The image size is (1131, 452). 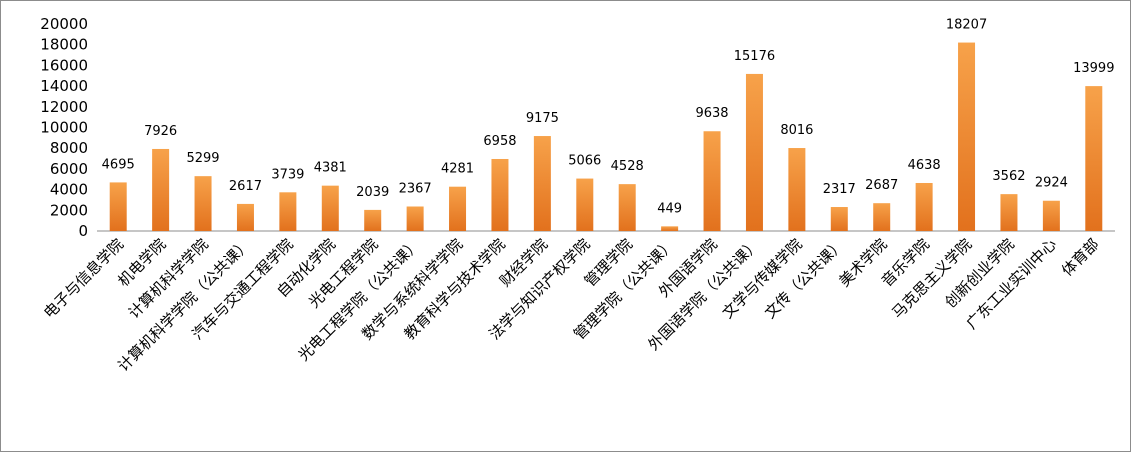 What do you see at coordinates (372, 192) in the screenshot?
I see `data-label: 2039` at bounding box center [372, 192].